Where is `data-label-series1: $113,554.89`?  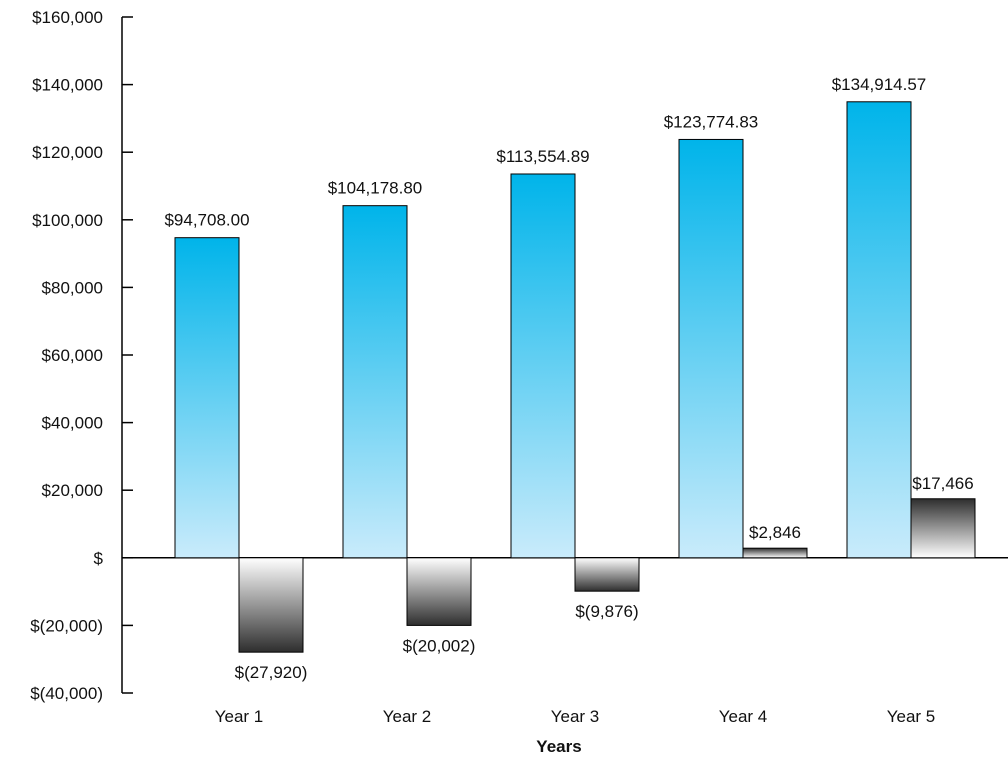 data-label-series1: $113,554.89 is located at coordinates (542, 156).